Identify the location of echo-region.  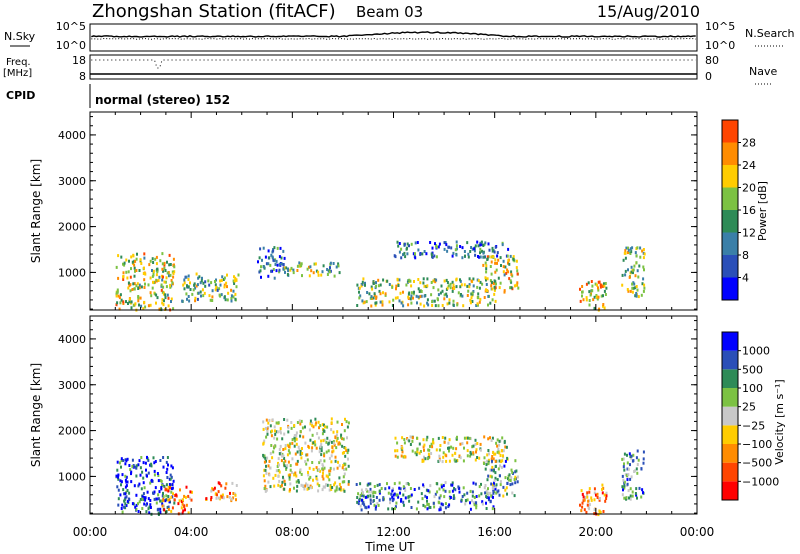
(633, 475).